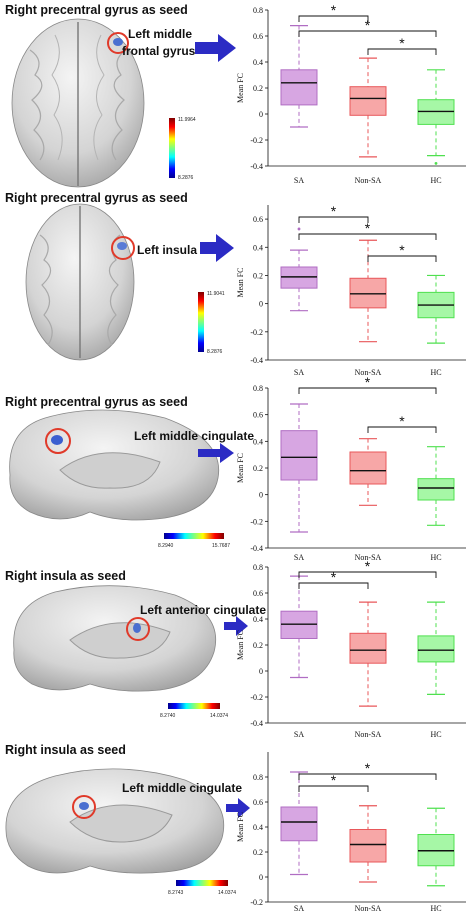  What do you see at coordinates (203, 610) in the screenshot?
I see `region-label: Left anterior cingulate` at bounding box center [203, 610].